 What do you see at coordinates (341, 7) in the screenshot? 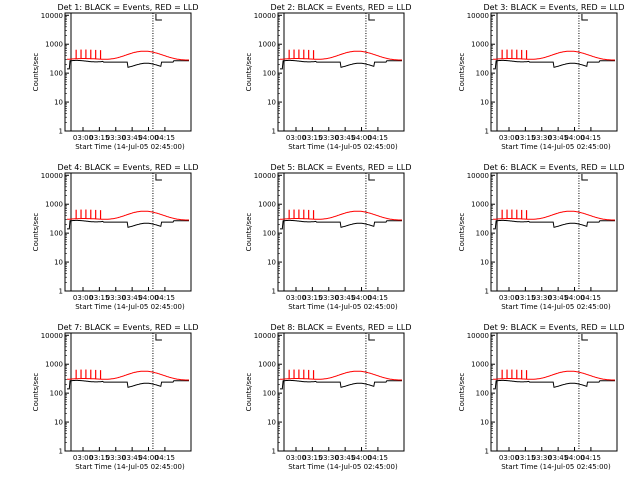
I see `panel-title: Det 2: BLACK = Events, RED = LLD` at bounding box center [341, 7].